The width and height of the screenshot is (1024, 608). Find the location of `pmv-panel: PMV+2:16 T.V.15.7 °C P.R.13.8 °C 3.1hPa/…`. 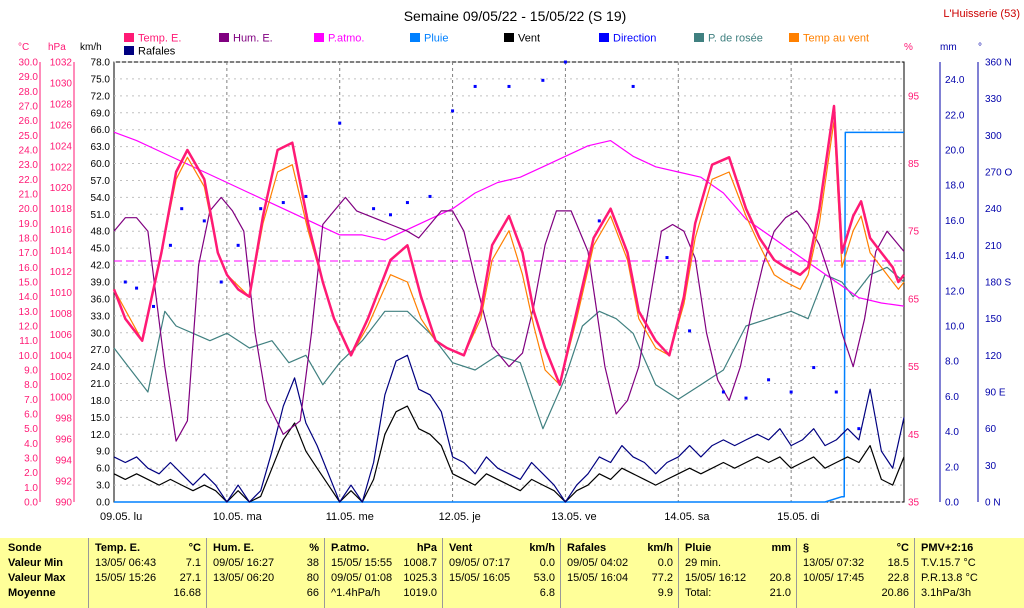

pmv-panel: PMV+2:16 T.V.15.7 °C P.R.13.8 °C 3.1hPa/… is located at coordinates (969, 573).